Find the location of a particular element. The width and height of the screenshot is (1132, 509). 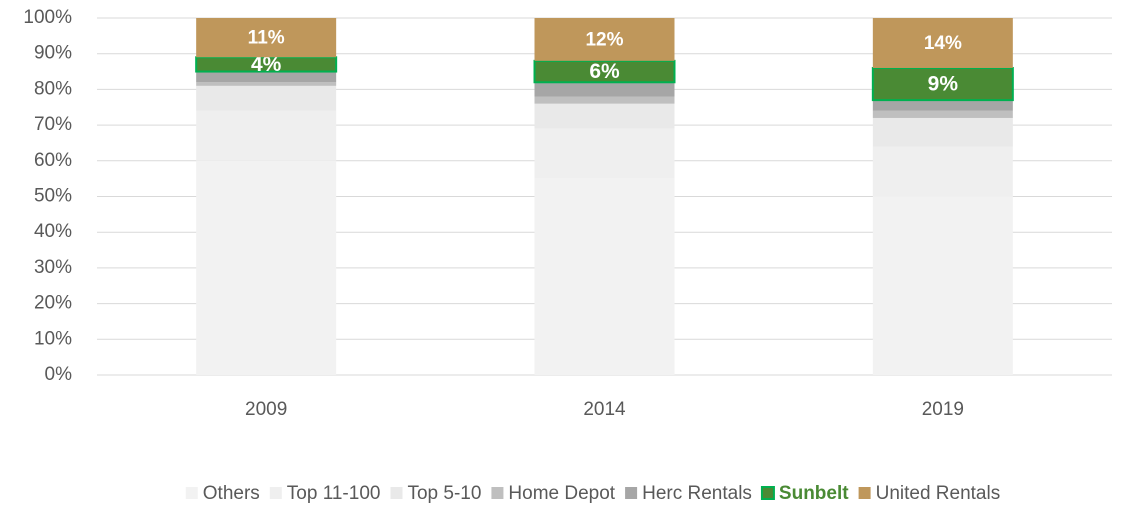

x-tick-label: 2019 is located at coordinates (943, 409).